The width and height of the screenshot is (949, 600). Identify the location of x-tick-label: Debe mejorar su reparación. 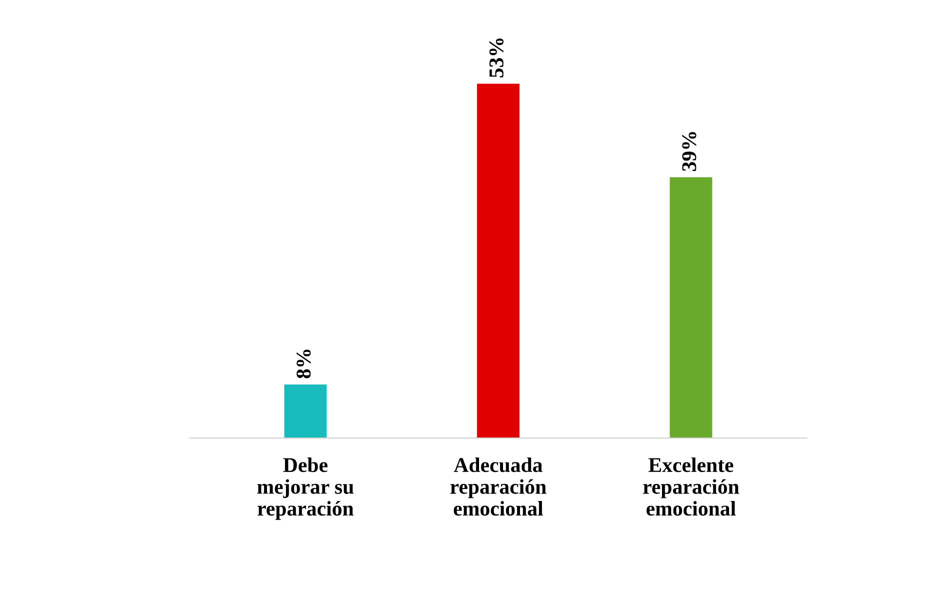
(305, 488).